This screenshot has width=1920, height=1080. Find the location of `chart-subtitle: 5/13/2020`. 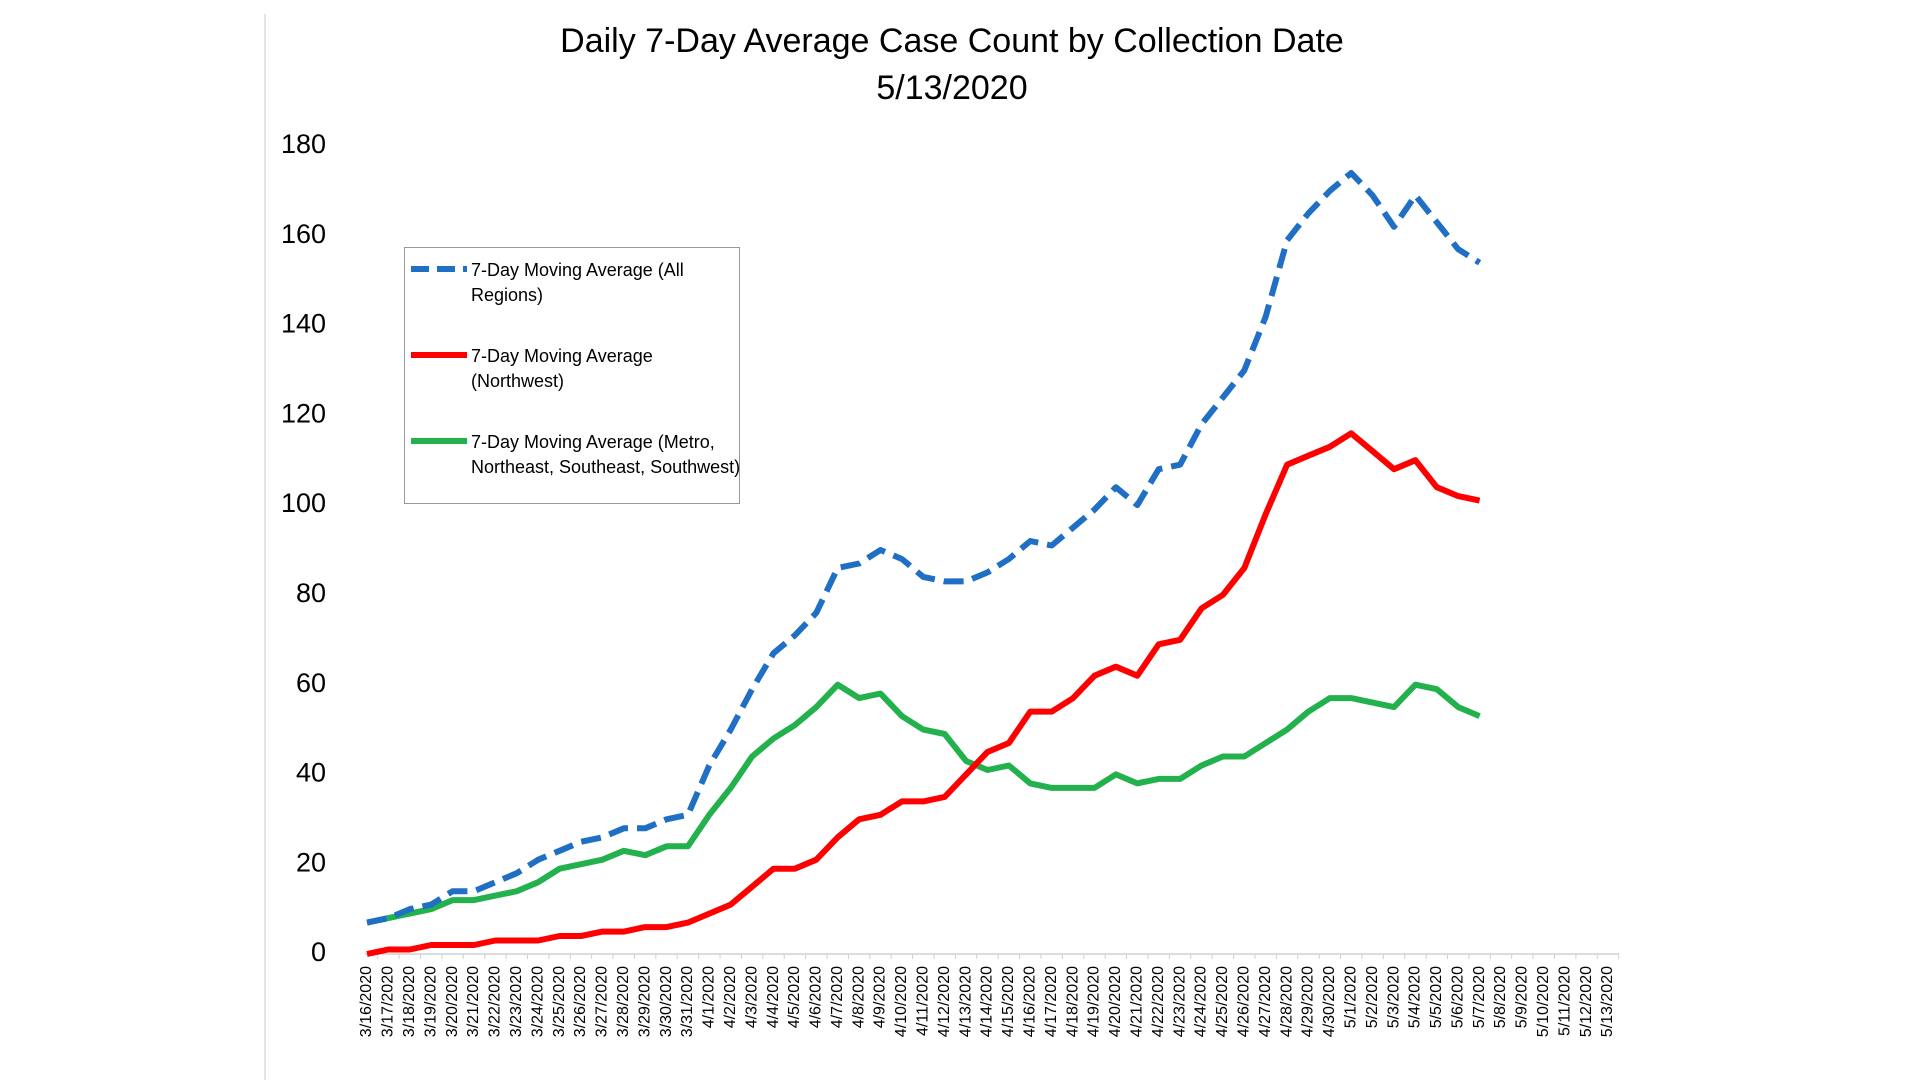

chart-subtitle: 5/13/2020 is located at coordinates (951, 88).